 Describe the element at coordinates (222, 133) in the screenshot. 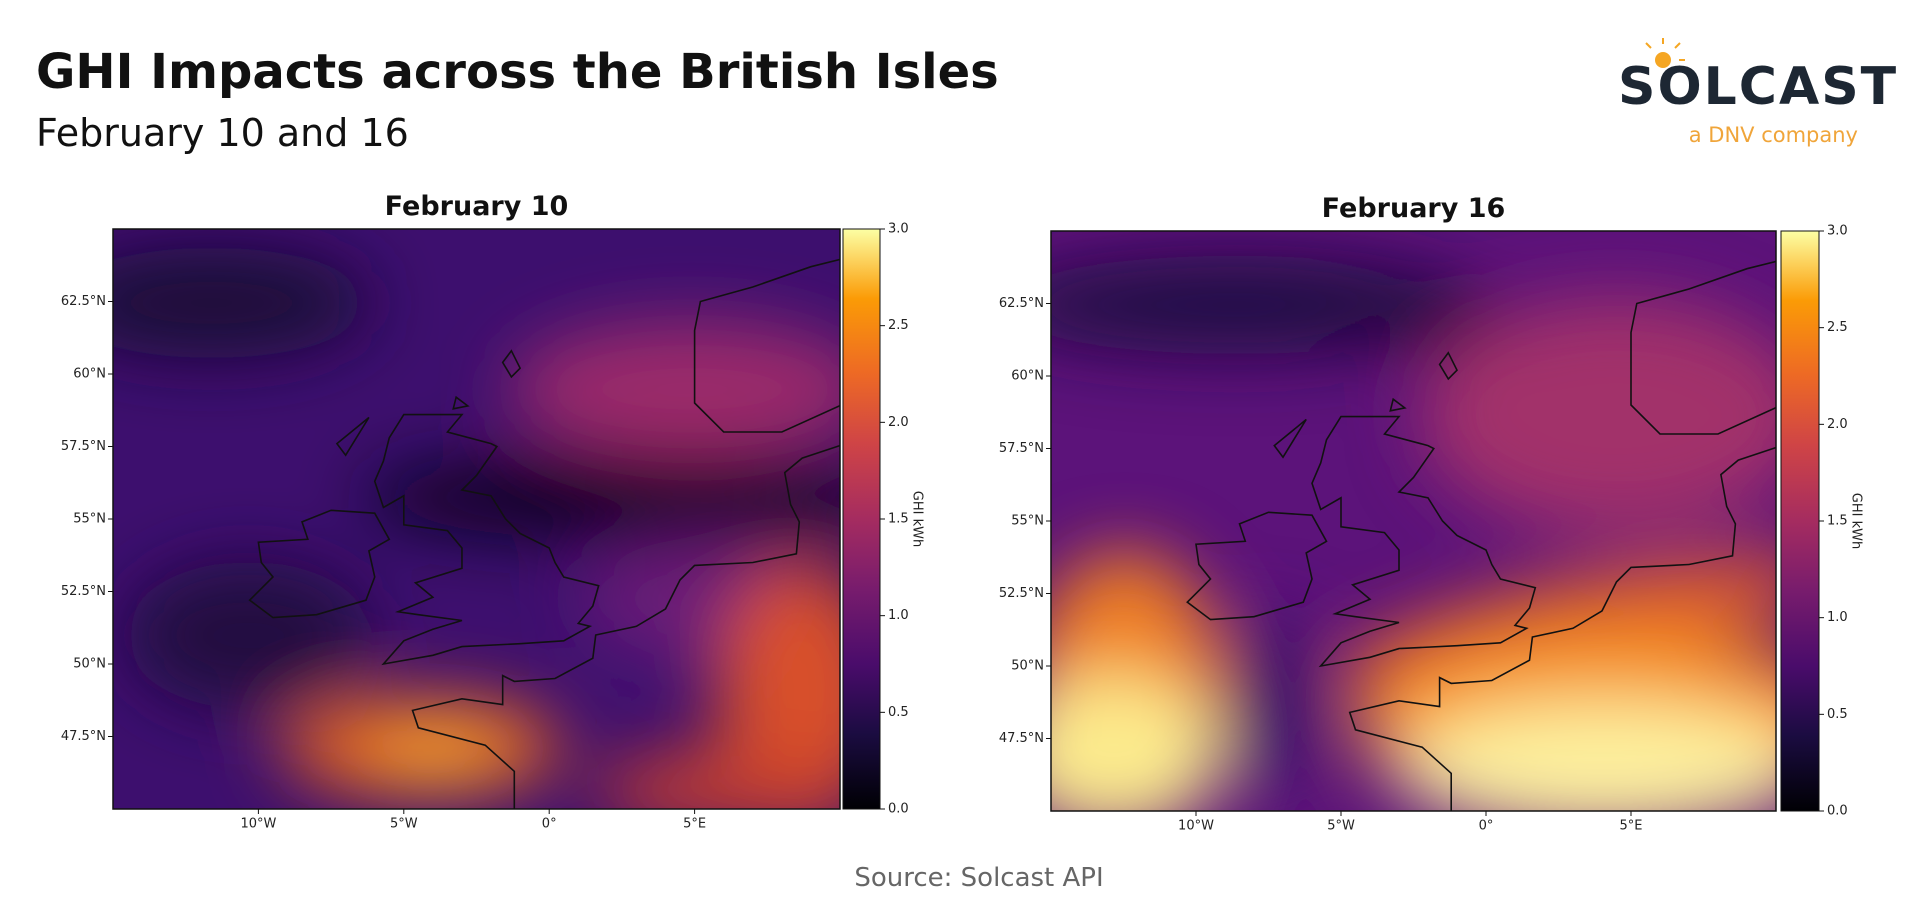

I see `subtitle: February 10 and 16` at that location.